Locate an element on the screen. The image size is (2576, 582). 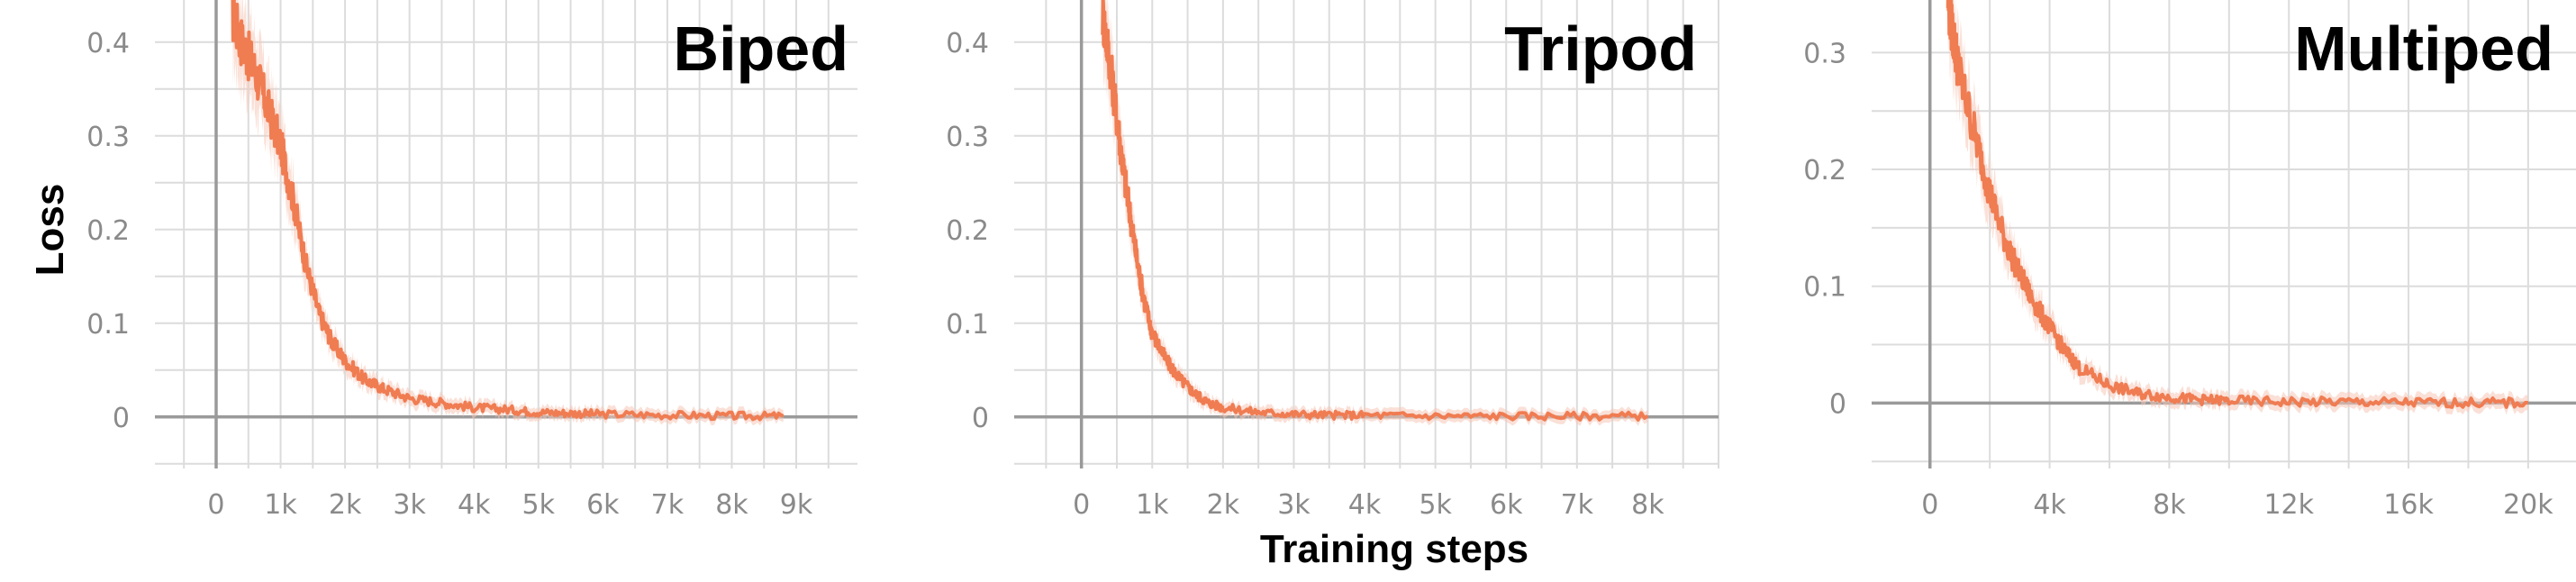
x-axis-title: Training steps is located at coordinates (1394, 549).